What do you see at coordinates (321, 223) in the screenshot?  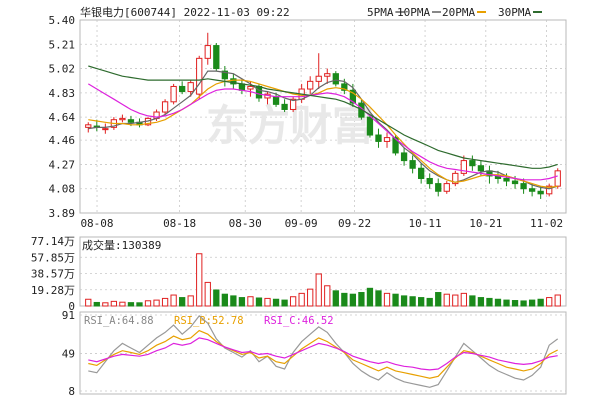 I see `date-axis: 08-08 08-18 08-30 09-09 09-22 10-11 10-21 11-02` at bounding box center [321, 223].